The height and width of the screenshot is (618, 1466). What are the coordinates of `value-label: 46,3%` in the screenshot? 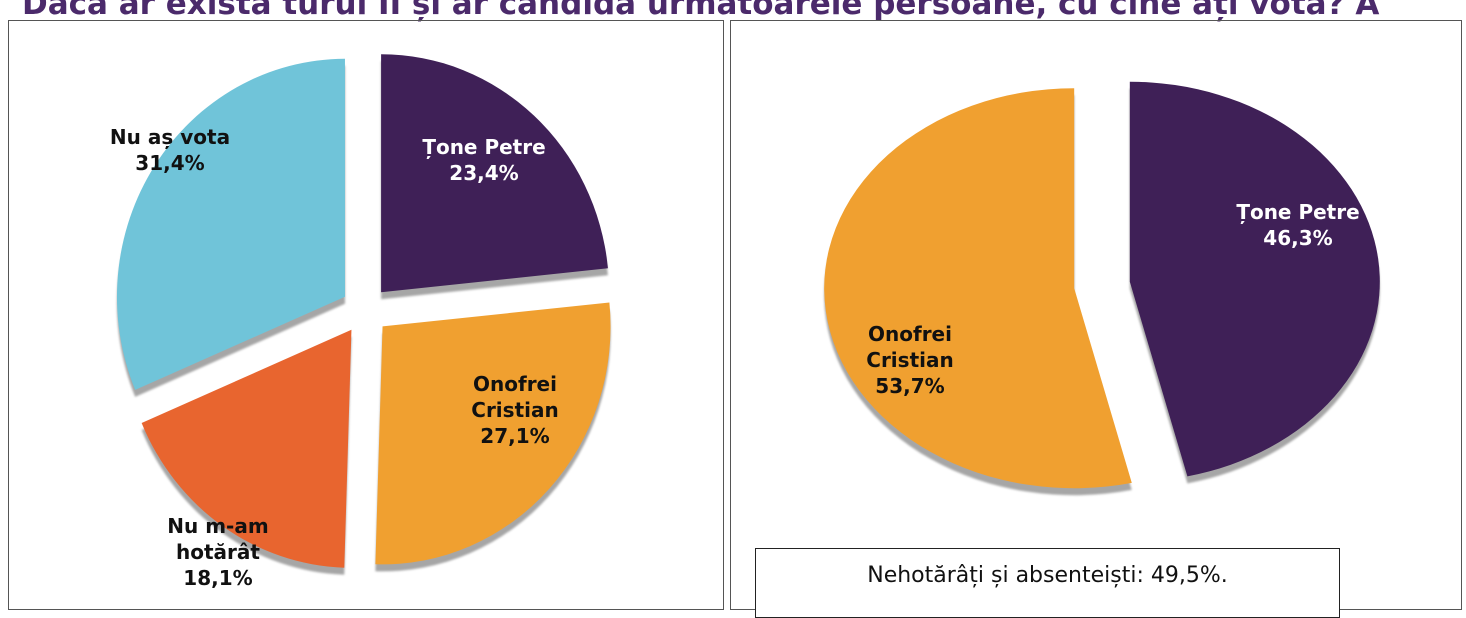 It's located at (1298, 238).